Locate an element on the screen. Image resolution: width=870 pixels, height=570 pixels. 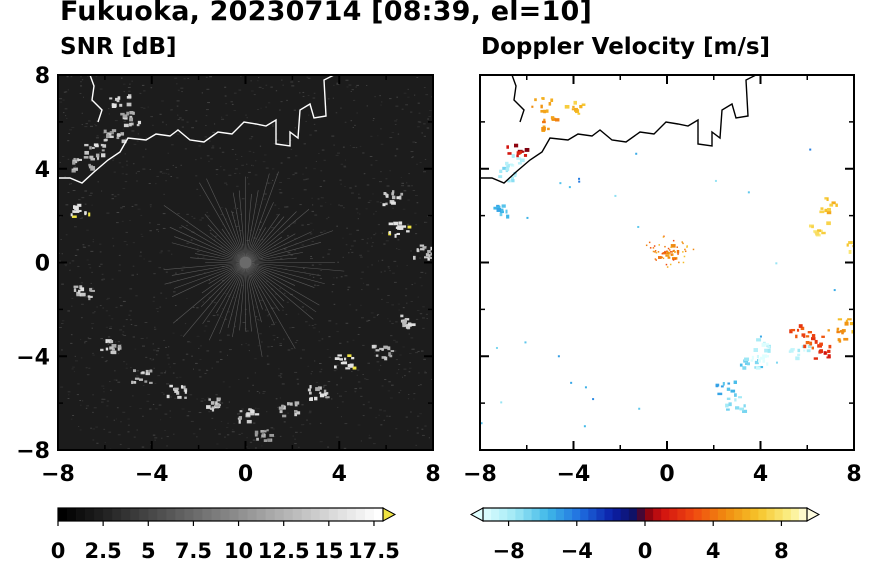
snr-colorbar-bin is located at coordinates (279, 514).